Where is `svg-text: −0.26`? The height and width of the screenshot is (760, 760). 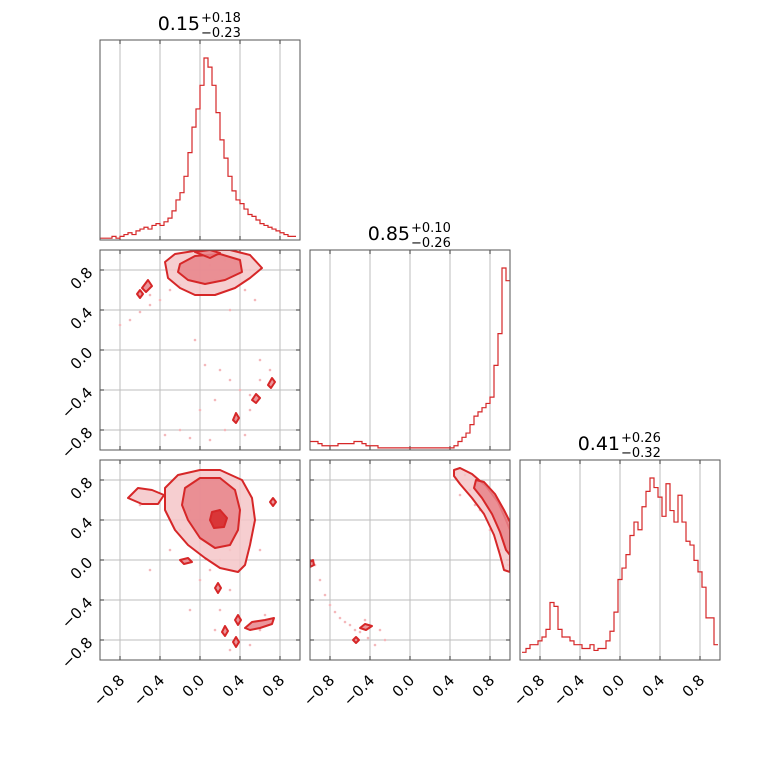
svg-text: −0.26 is located at coordinates (431, 243).